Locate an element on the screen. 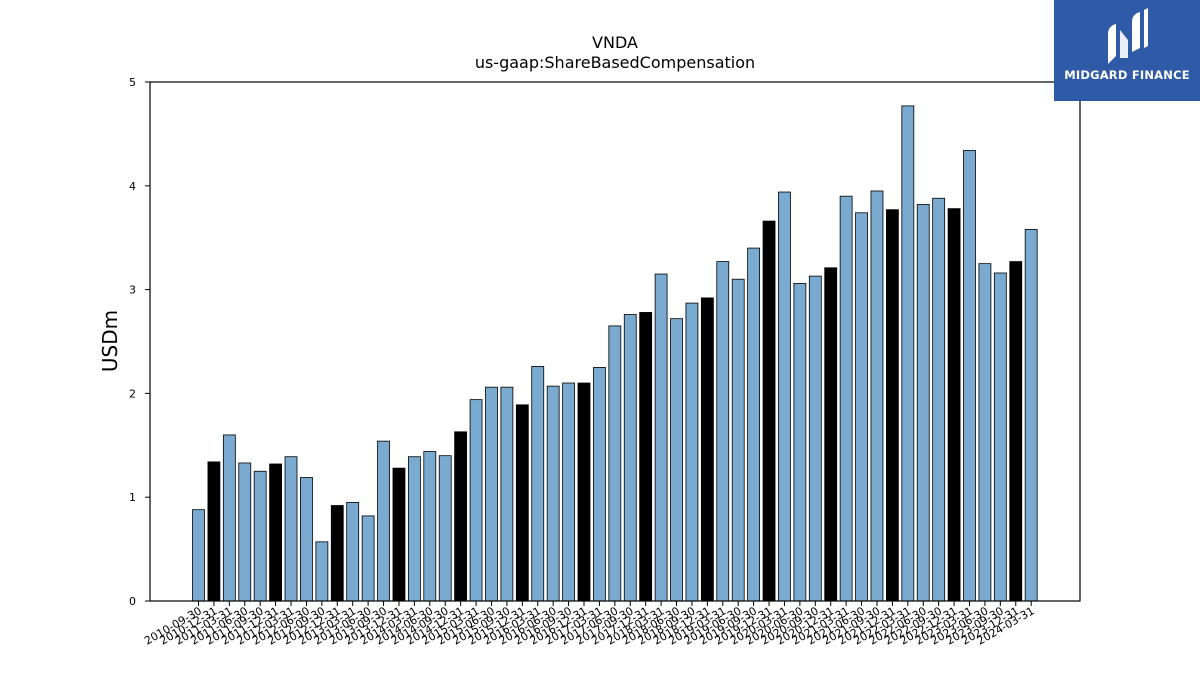  midgard-finance-logo: MIDGARD FINANCE is located at coordinates (1127, 50).